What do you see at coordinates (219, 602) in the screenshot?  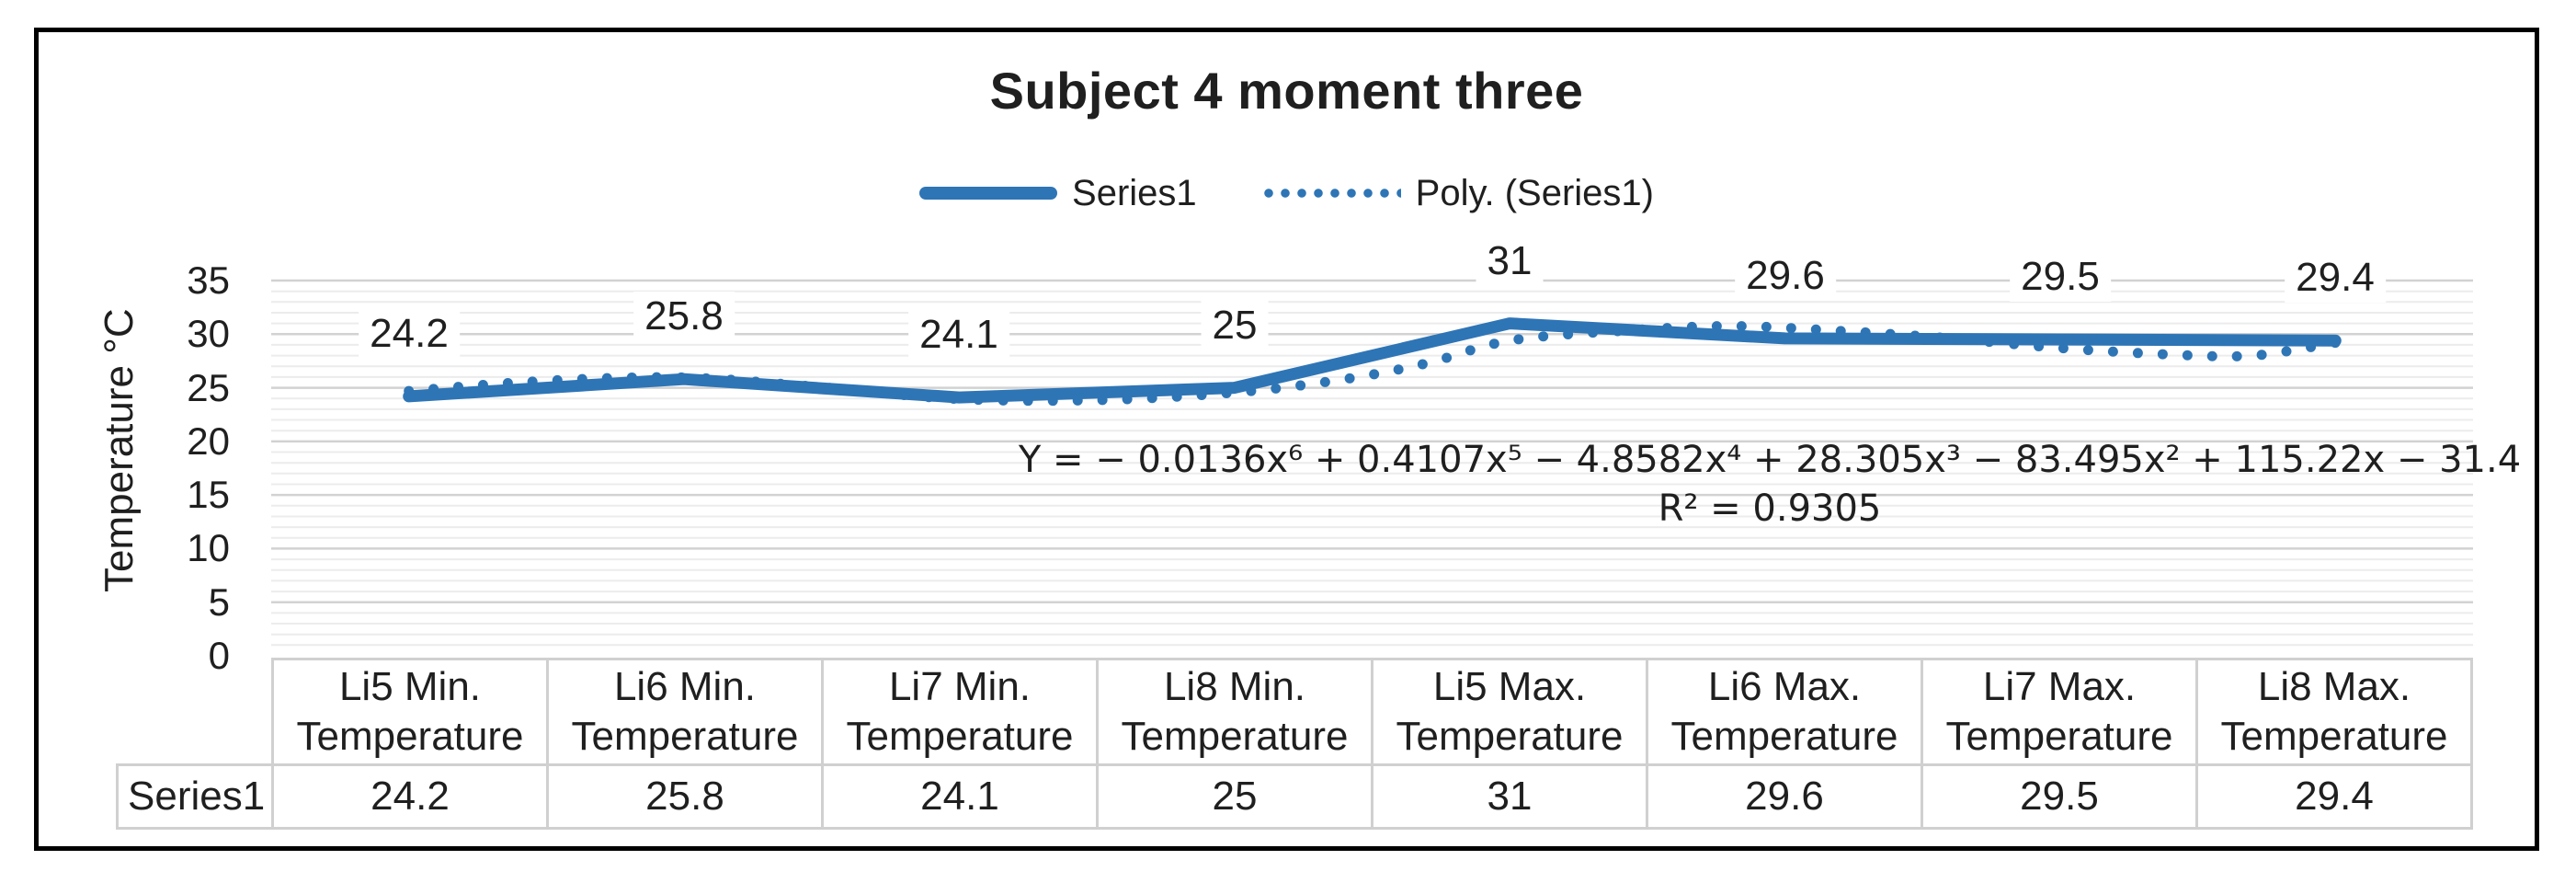 I see `y-tick-label: 5` at bounding box center [219, 602].